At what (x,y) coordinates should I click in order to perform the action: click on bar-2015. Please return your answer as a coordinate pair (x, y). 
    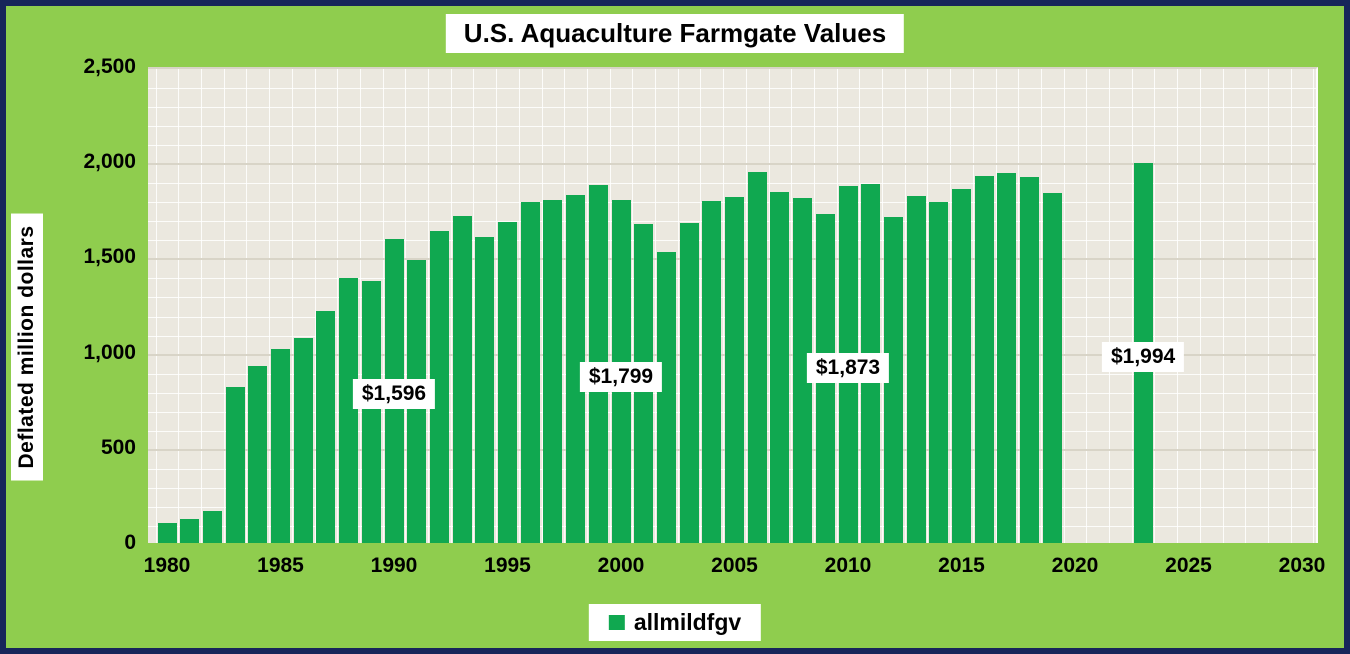
    Looking at the image, I should click on (961, 365).